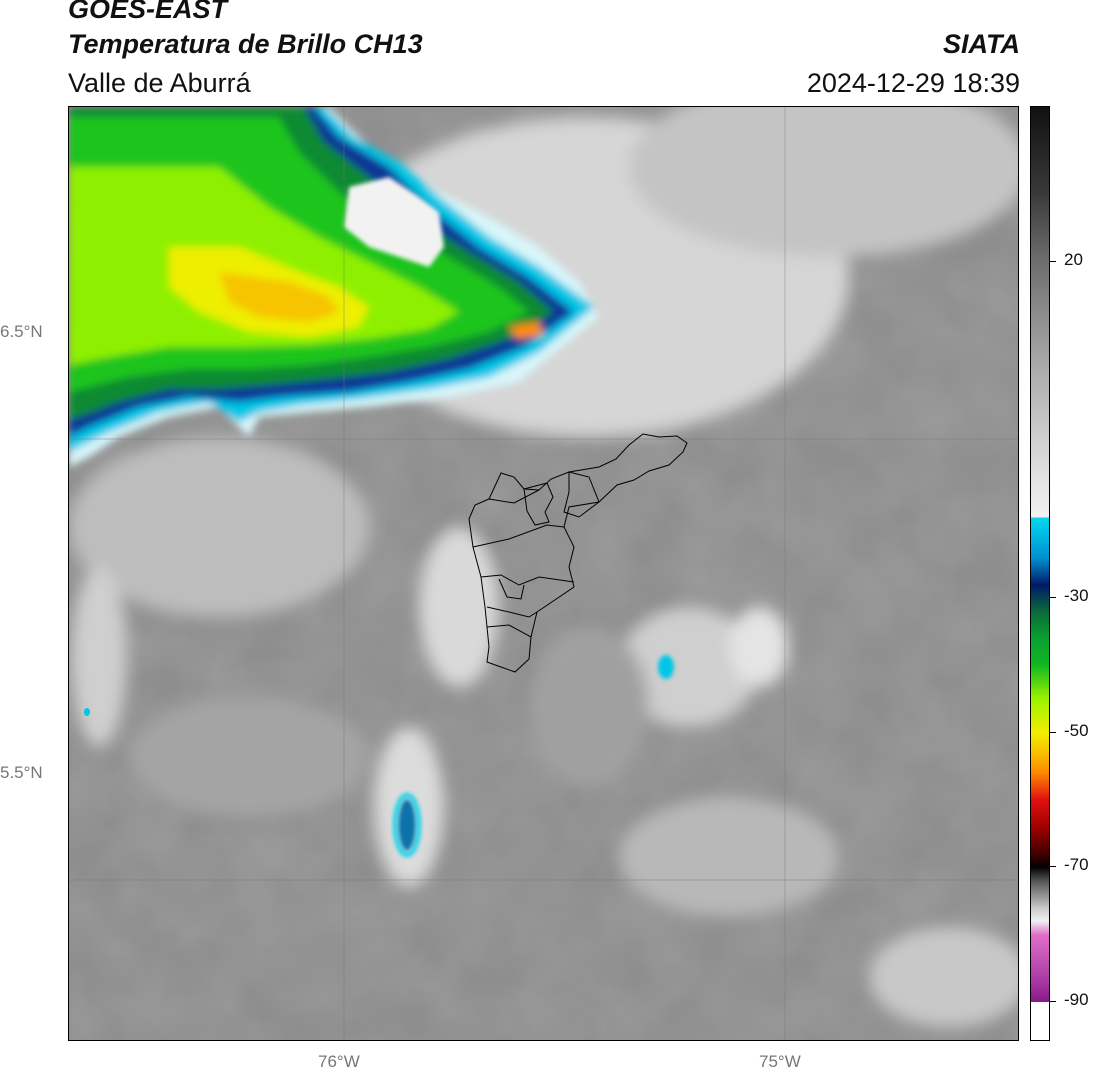  What do you see at coordinates (1076, 730) in the screenshot?
I see `colorbar-tick-label: -50` at bounding box center [1076, 730].